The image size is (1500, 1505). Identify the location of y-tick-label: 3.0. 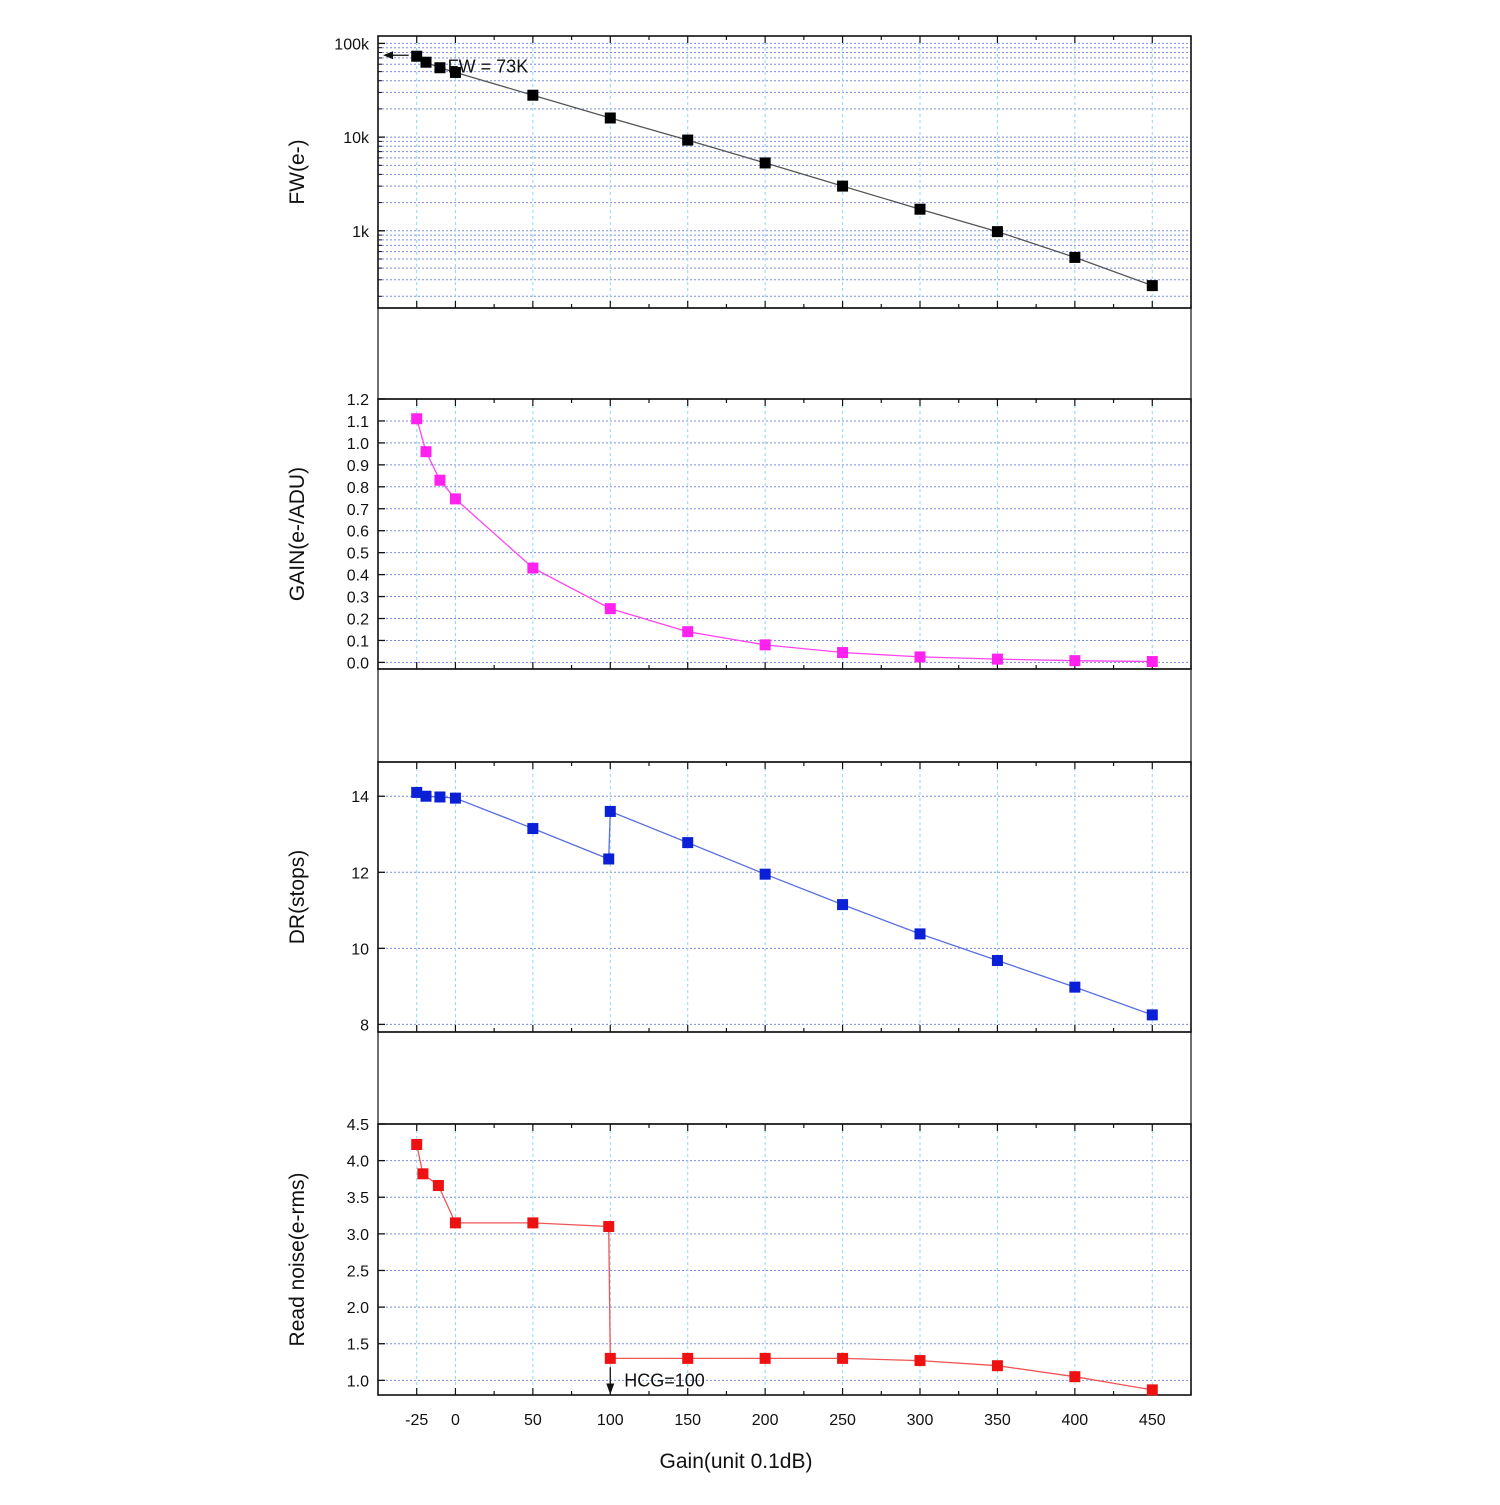
(358, 1235).